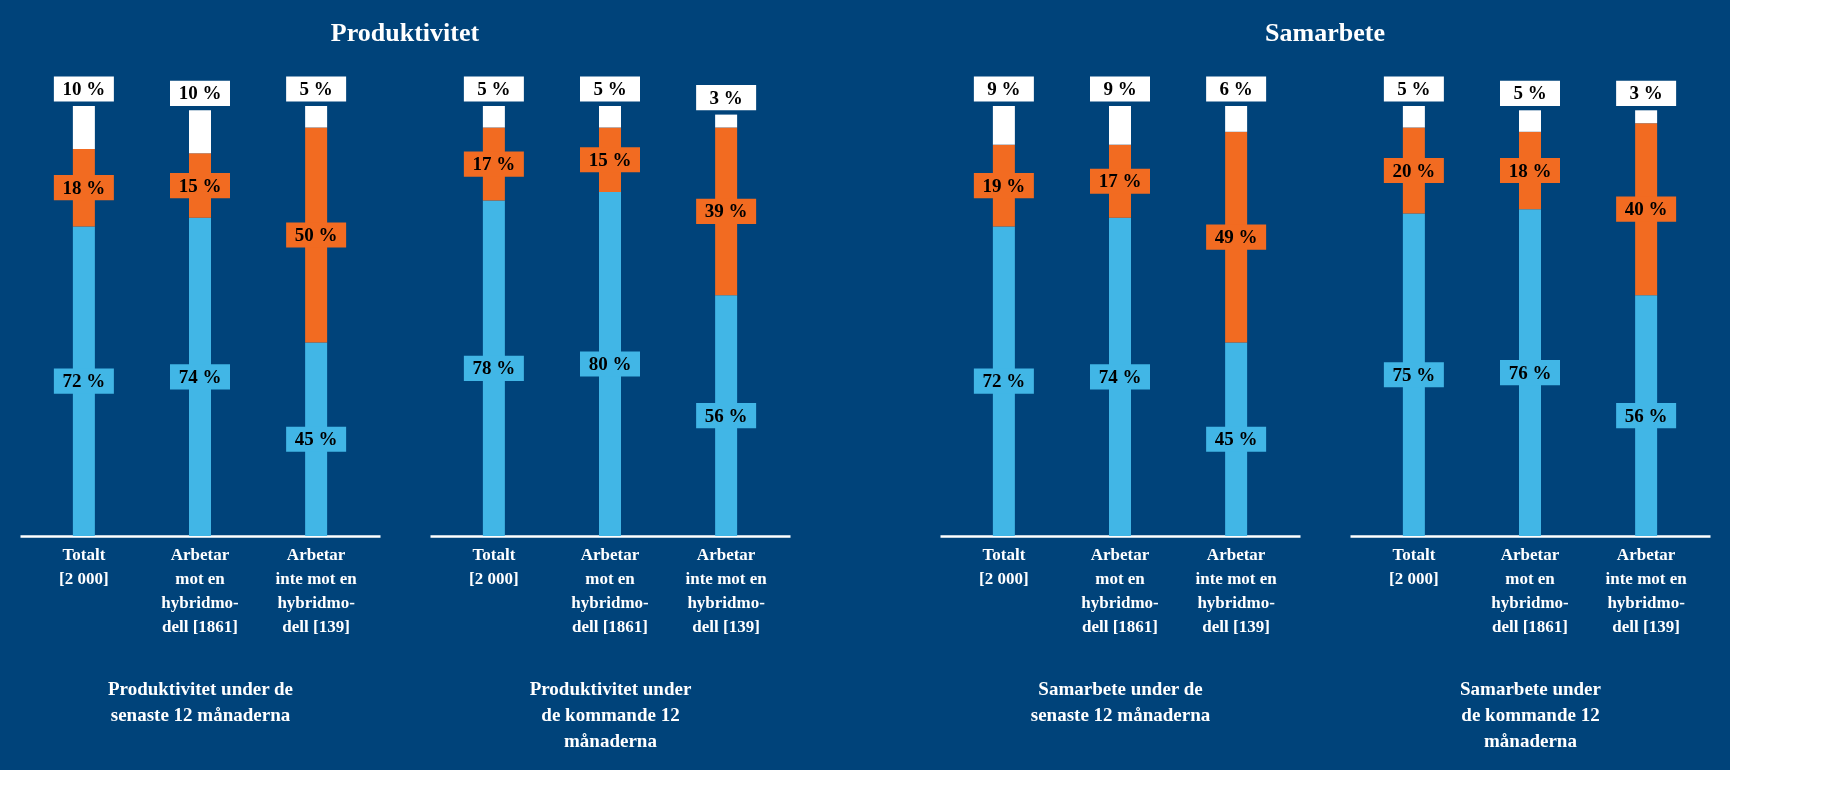  Describe the element at coordinates (1530, 372) in the screenshot. I see `data-label: 76 %` at that location.